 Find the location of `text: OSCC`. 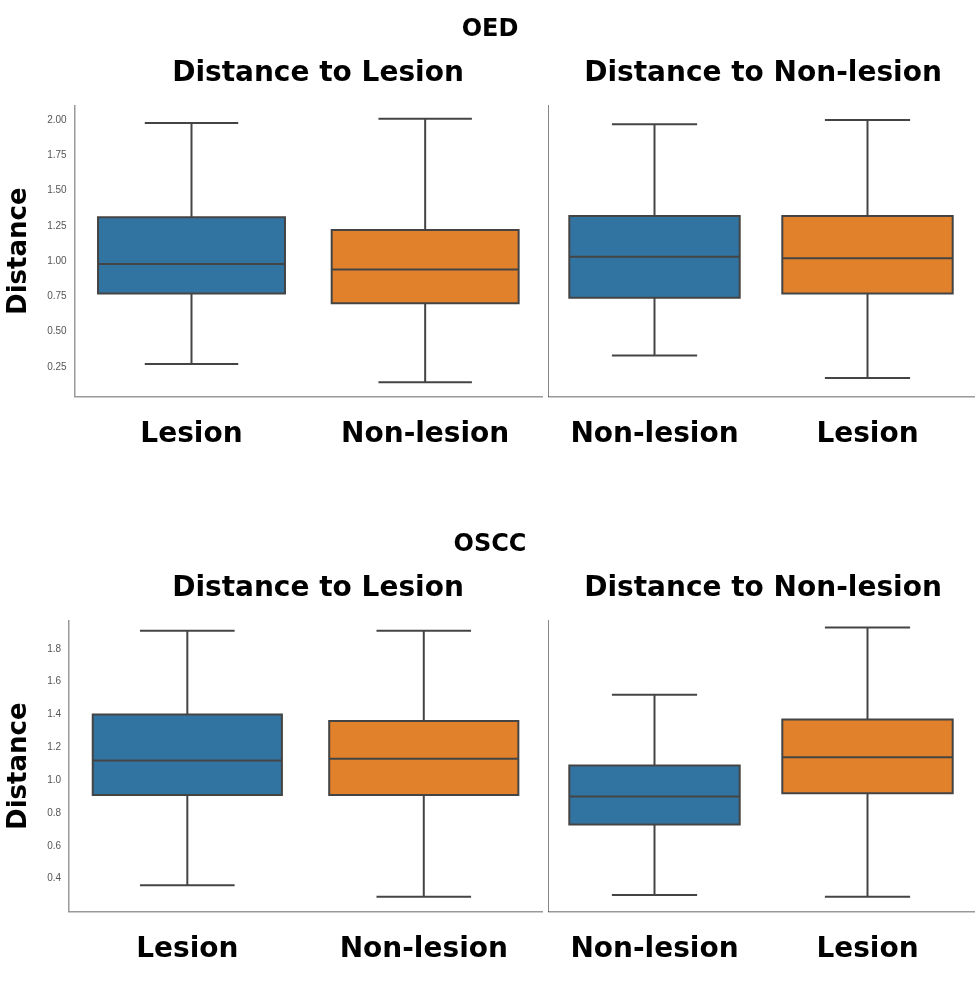

text: OSCC is located at coordinates (490, 543).